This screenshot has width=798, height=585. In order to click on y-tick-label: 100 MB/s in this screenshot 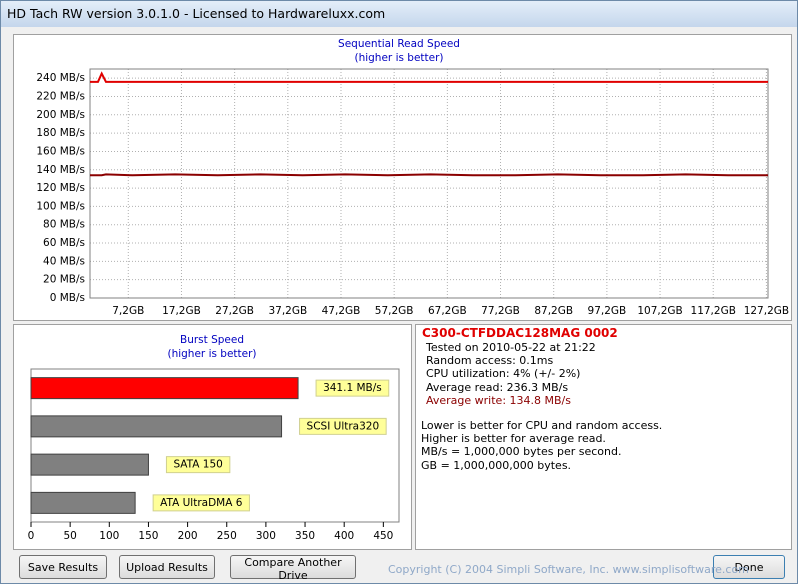, I will do `click(60, 206)`.